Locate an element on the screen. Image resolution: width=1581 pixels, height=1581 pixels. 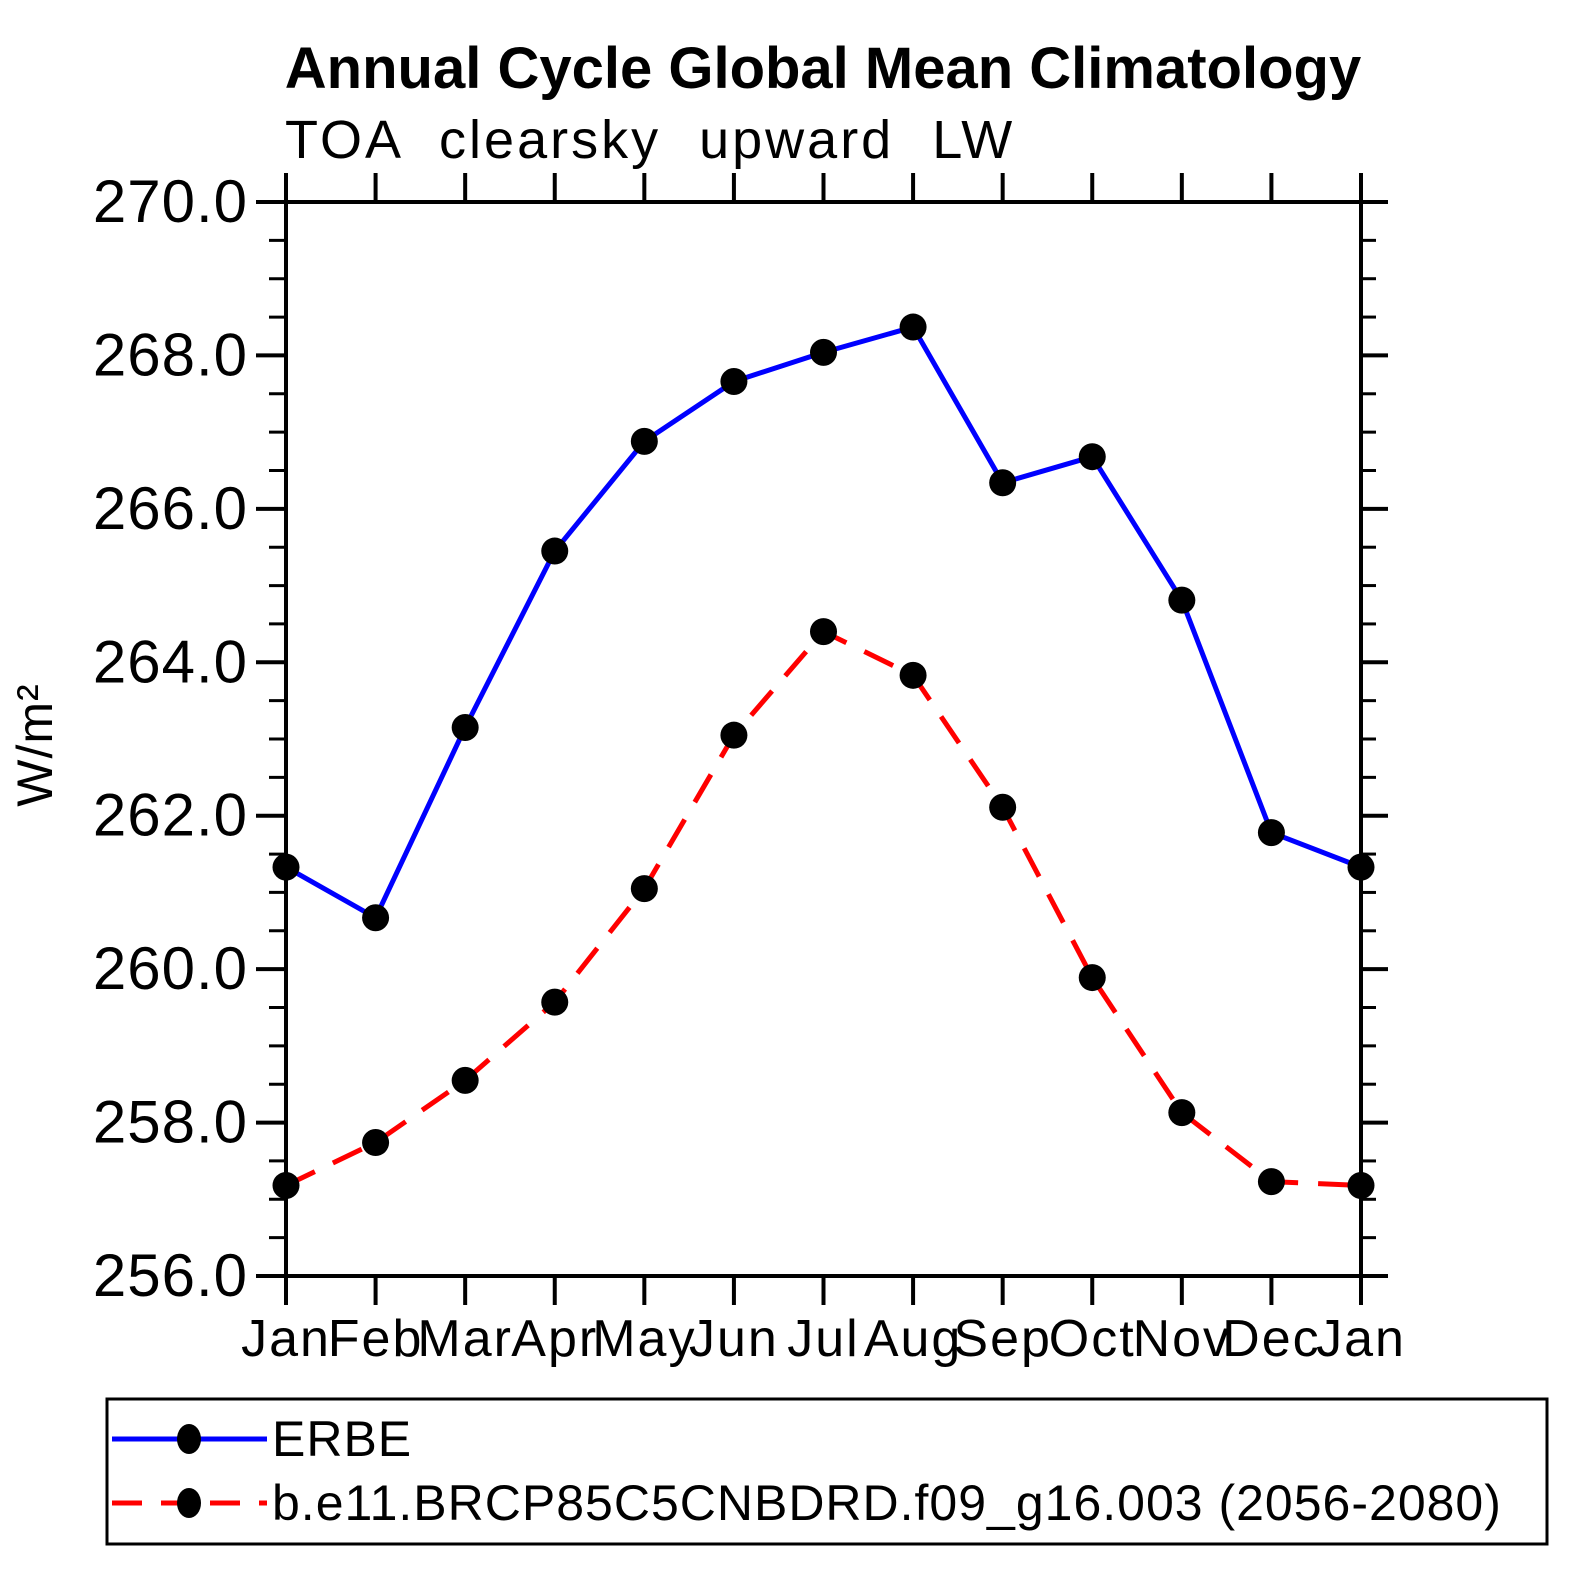
legend-box is located at coordinates (827, 1471).